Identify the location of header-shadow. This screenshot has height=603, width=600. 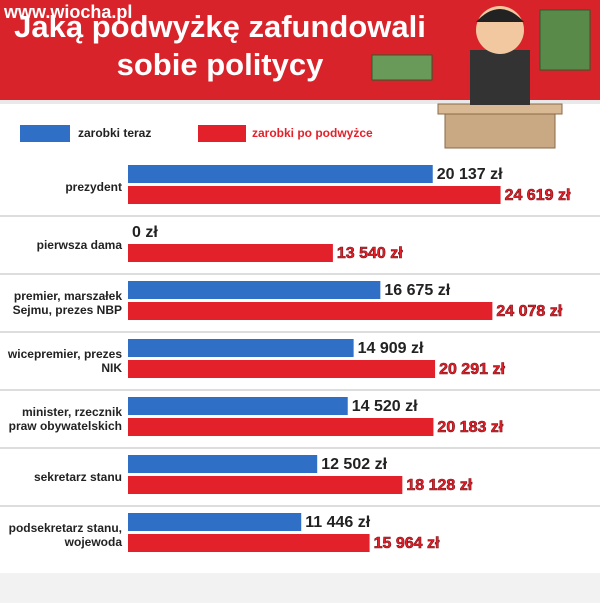
(300, 102).